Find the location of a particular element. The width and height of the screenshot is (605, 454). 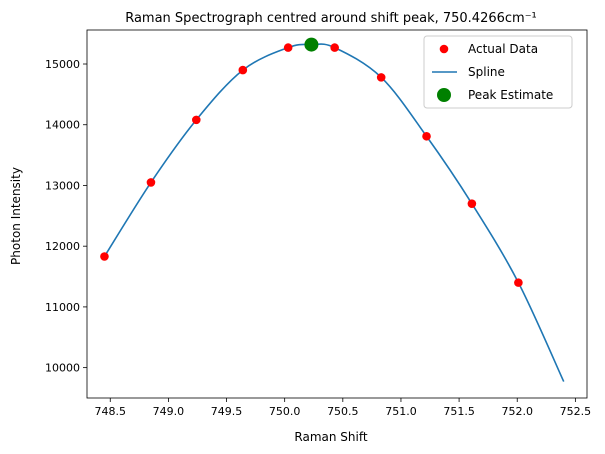

y-tick-label: 10000 is located at coordinates (62, 368).